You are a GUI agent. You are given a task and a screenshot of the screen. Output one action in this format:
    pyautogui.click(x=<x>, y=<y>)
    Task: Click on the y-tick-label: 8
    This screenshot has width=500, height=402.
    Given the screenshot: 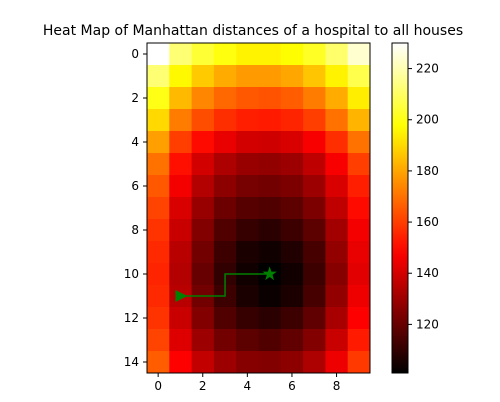 What is the action you would take?
    pyautogui.click(x=135, y=230)
    